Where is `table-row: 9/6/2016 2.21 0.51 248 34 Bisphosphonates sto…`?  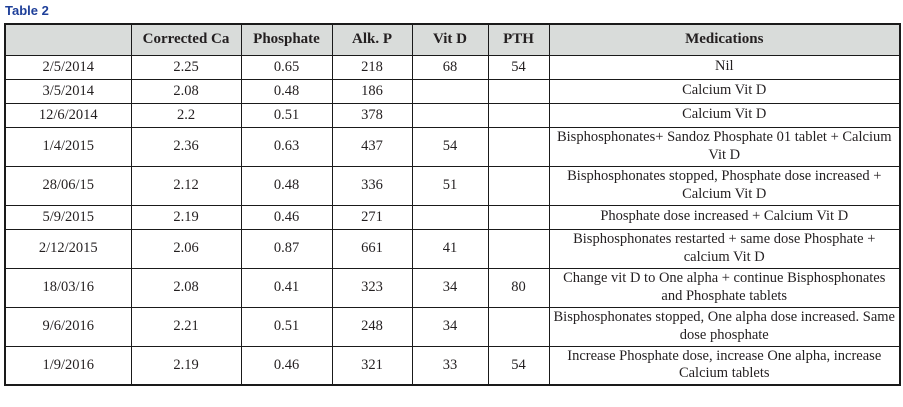 table-row: 9/6/2016 2.21 0.51 248 34 Bisphosphonates sto… is located at coordinates (452, 326).